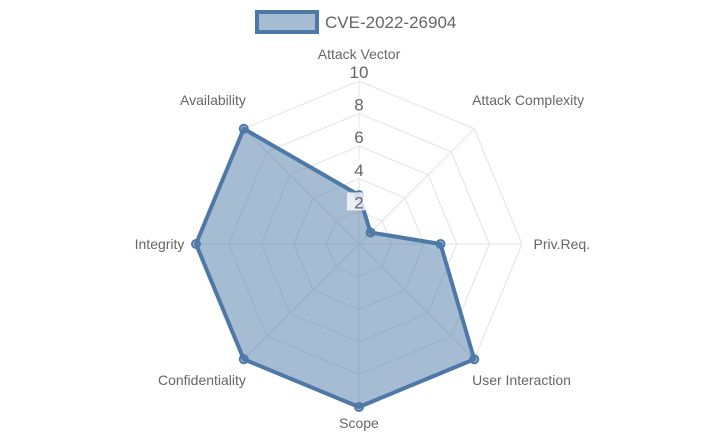 Image resolution: width=720 pixels, height=437 pixels. What do you see at coordinates (213, 100) in the screenshot?
I see `axis-label: Availability` at bounding box center [213, 100].